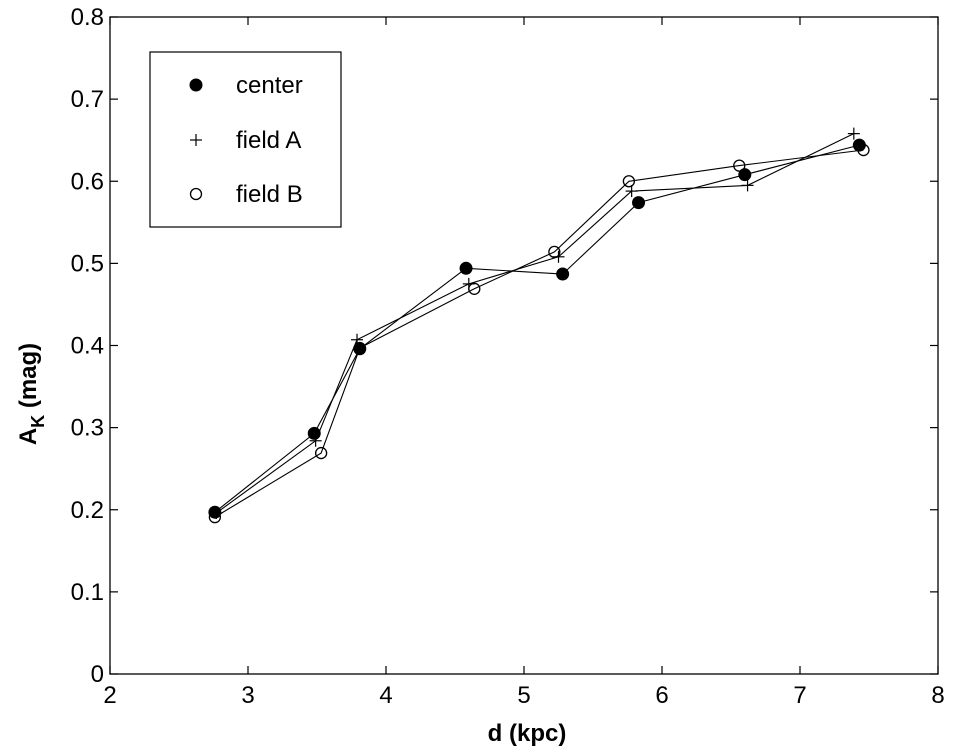  Describe the element at coordinates (87, 592) in the screenshot. I see `y-tick-label: 0.1` at that location.